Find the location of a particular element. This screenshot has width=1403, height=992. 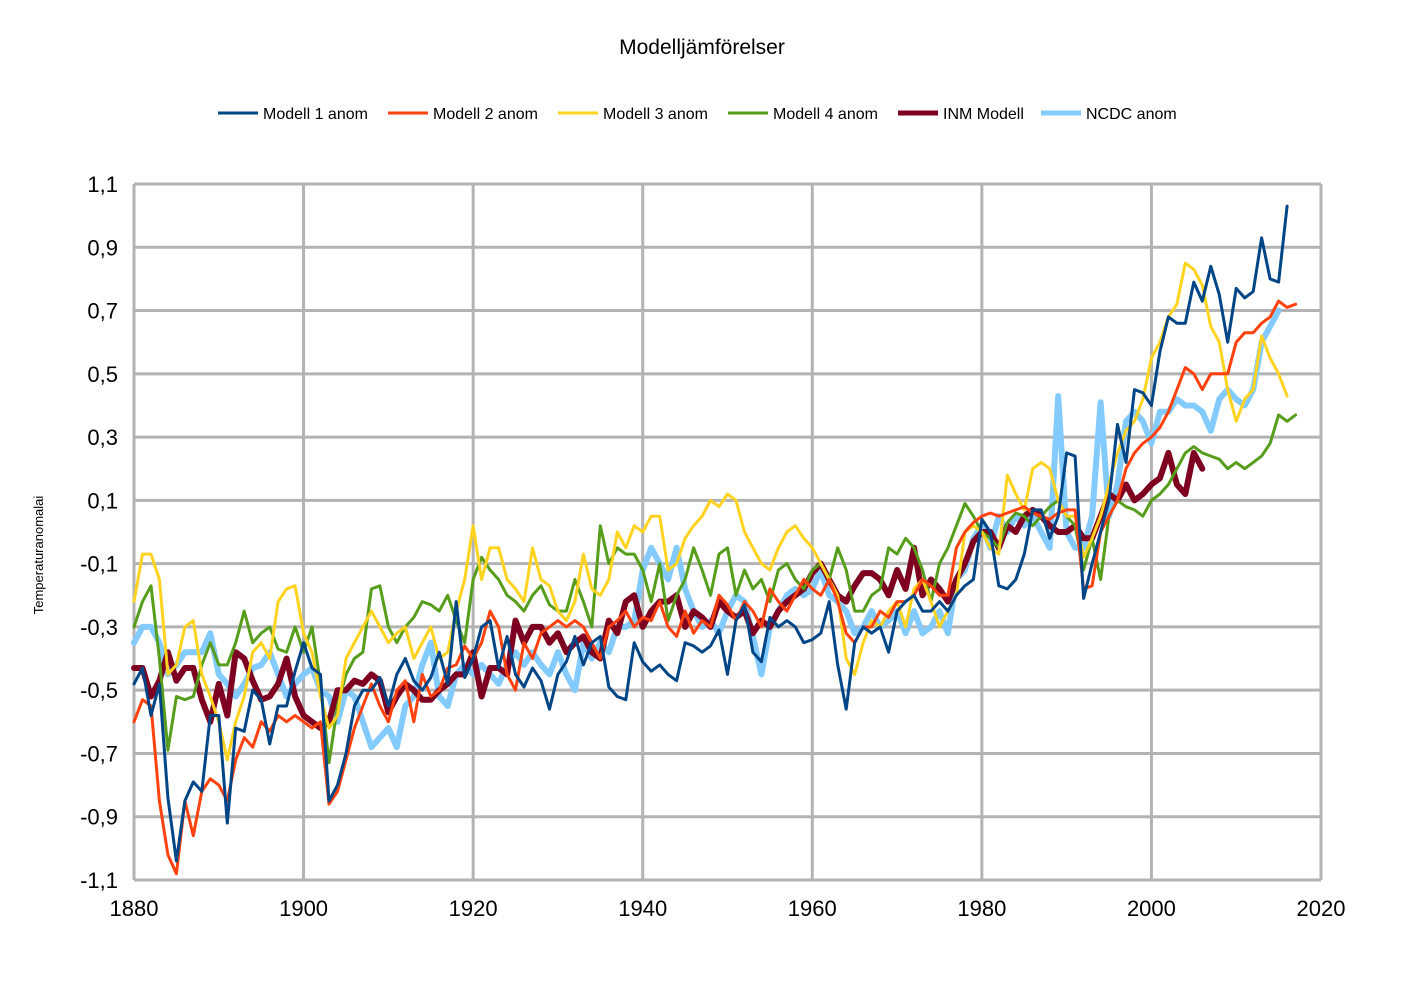

x-tick-label: 2000 is located at coordinates (1151, 908).